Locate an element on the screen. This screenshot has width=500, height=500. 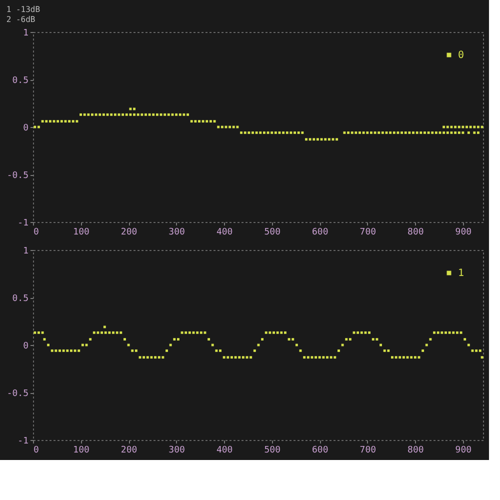
text: 1 -13dB is located at coordinates (23, 9).